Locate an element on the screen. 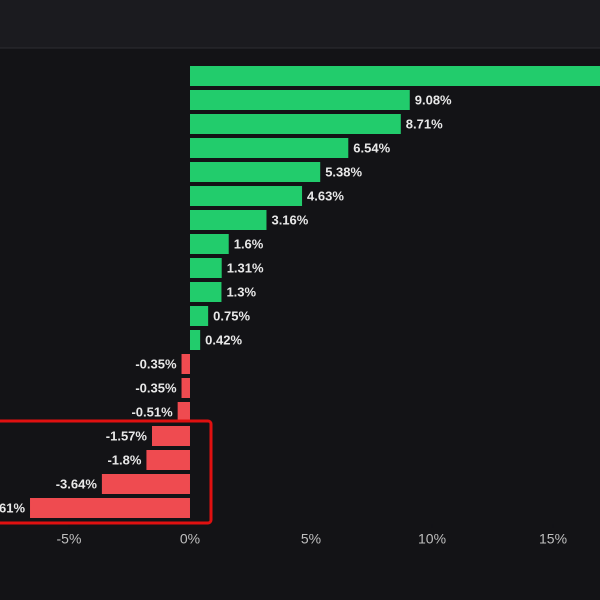 This screenshot has width=600, height=600. x-tick-label: 15% is located at coordinates (553, 539).